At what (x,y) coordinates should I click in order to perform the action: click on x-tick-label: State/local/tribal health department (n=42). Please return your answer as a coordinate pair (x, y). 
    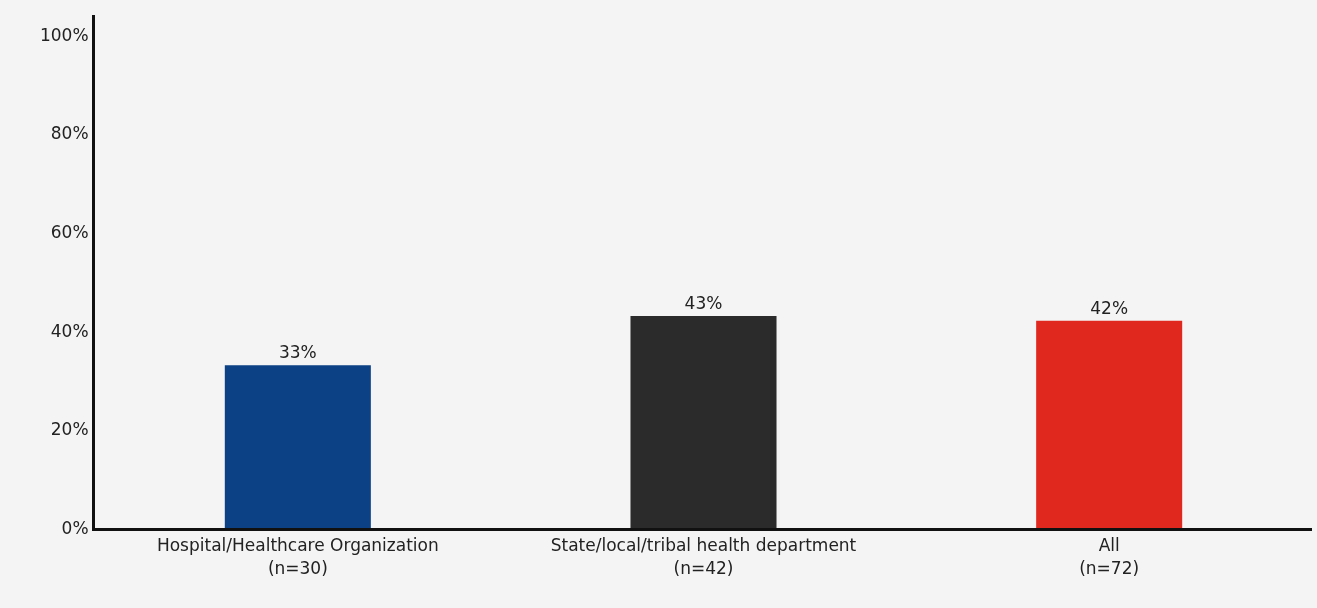
    Looking at the image, I should click on (703, 556).